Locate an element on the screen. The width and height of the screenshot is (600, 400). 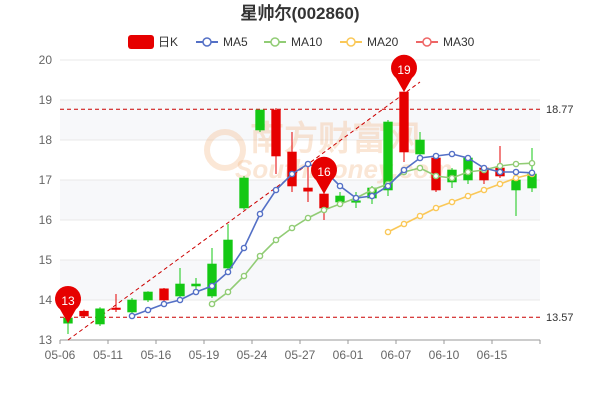
price-marker-label: 16 is located at coordinates (324, 172).